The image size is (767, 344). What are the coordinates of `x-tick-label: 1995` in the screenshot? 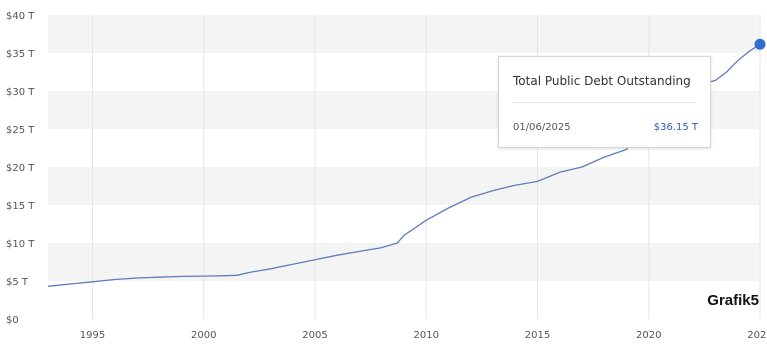 It's located at (92, 335).